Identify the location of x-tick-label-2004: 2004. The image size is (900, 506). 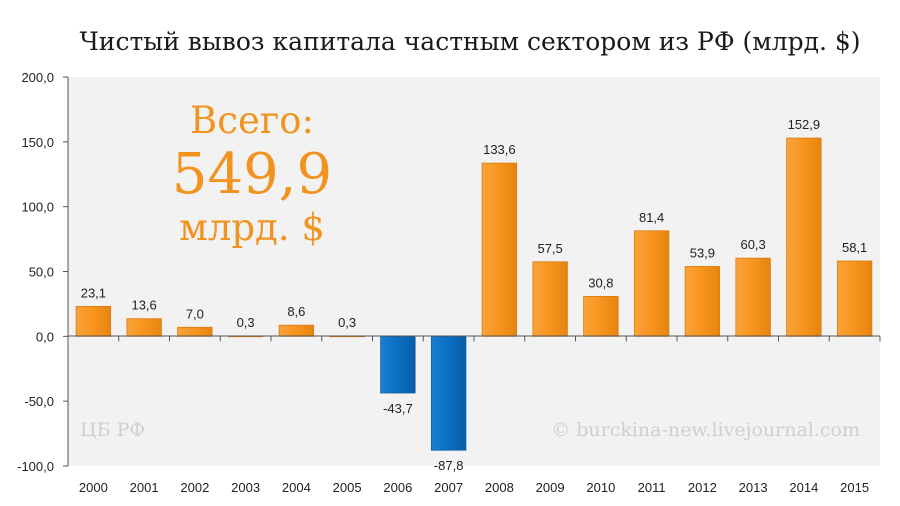
(296, 487).